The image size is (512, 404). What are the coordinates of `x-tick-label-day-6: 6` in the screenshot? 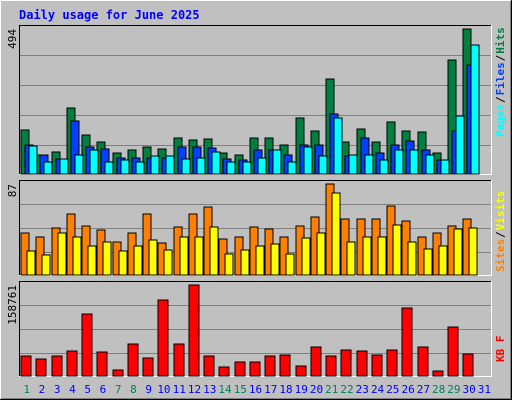 It's located at (103, 389).